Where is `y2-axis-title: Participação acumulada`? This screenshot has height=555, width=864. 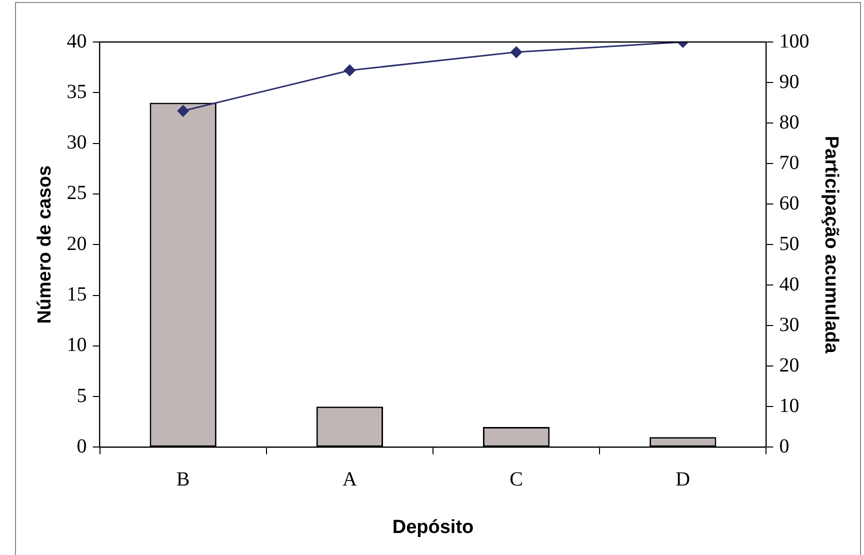
y2-axis-title: Participação acumulada is located at coordinates (831, 245).